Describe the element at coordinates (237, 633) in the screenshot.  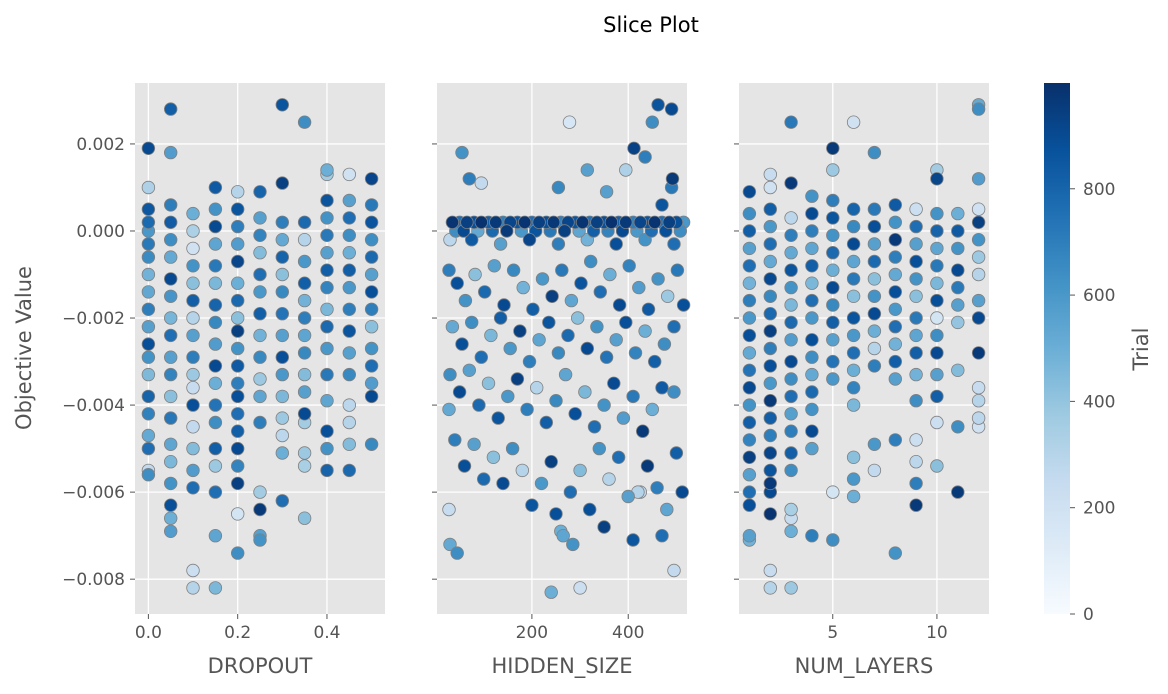
I see `x-tick-label: 0.2` at that location.